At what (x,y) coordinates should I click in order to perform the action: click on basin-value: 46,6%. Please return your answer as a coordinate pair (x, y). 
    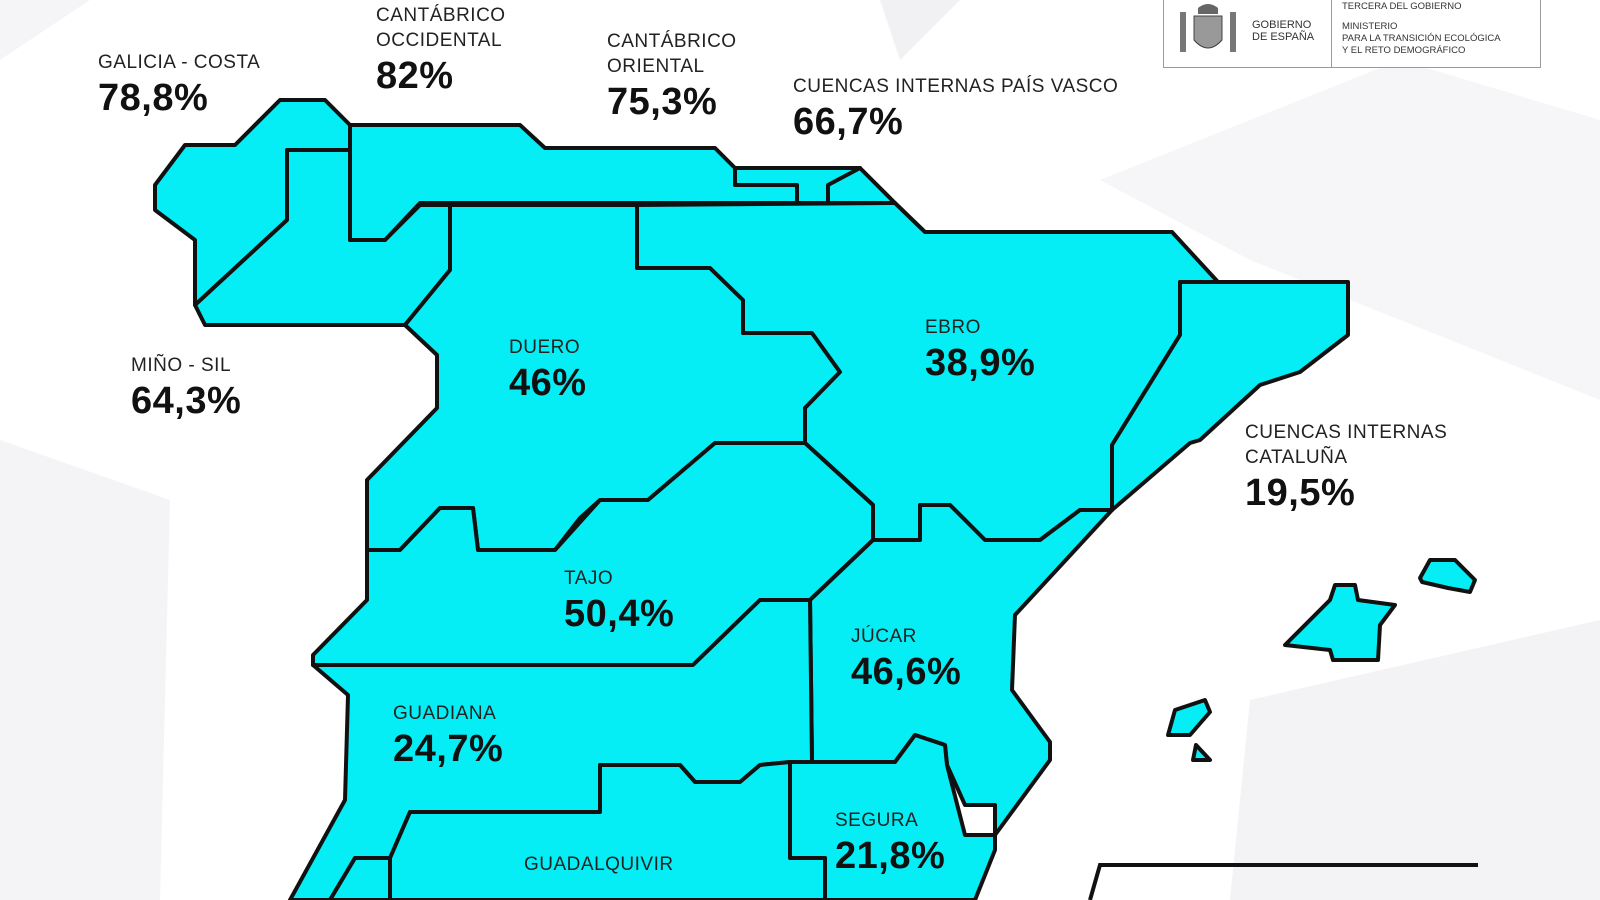
    Looking at the image, I should click on (906, 672).